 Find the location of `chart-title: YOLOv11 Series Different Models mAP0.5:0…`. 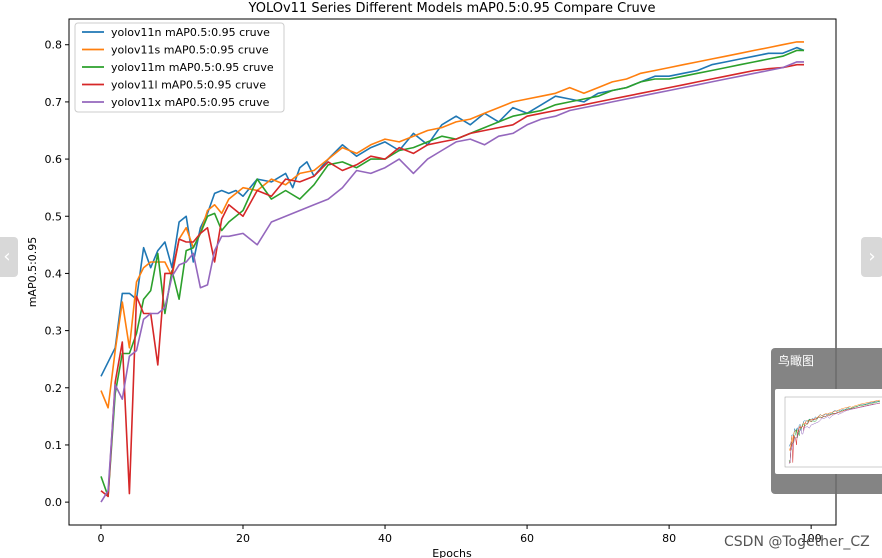

chart-title: YOLOv11 Series Different Models mAP0.5:0… is located at coordinates (452, 8).